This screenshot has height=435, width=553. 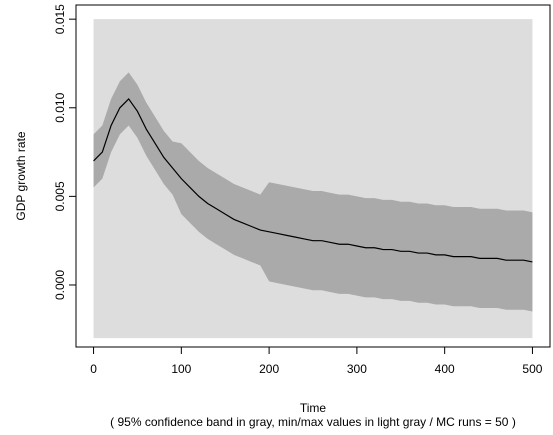 I want to click on x-tick-label: 0, so click(x=93, y=369).